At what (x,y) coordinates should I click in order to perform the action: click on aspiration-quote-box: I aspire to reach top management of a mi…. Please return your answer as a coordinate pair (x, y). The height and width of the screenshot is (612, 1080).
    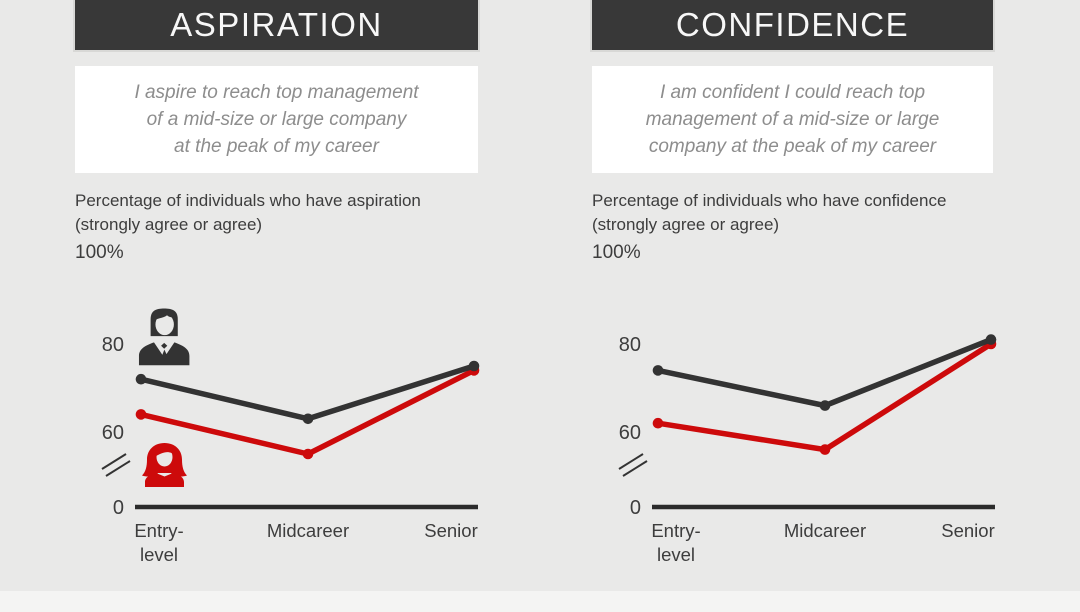
    Looking at the image, I should click on (276, 119).